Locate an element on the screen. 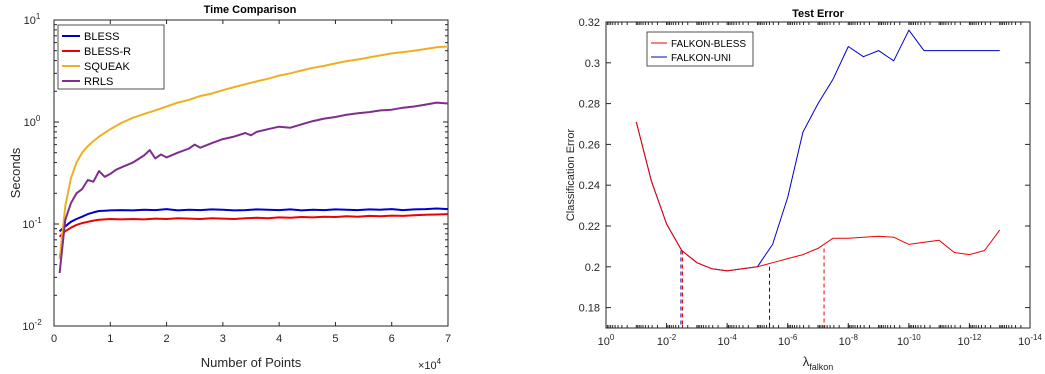 The image size is (1045, 374). chart2-x-tick-label: 10⁻⁴ is located at coordinates (727, 340).